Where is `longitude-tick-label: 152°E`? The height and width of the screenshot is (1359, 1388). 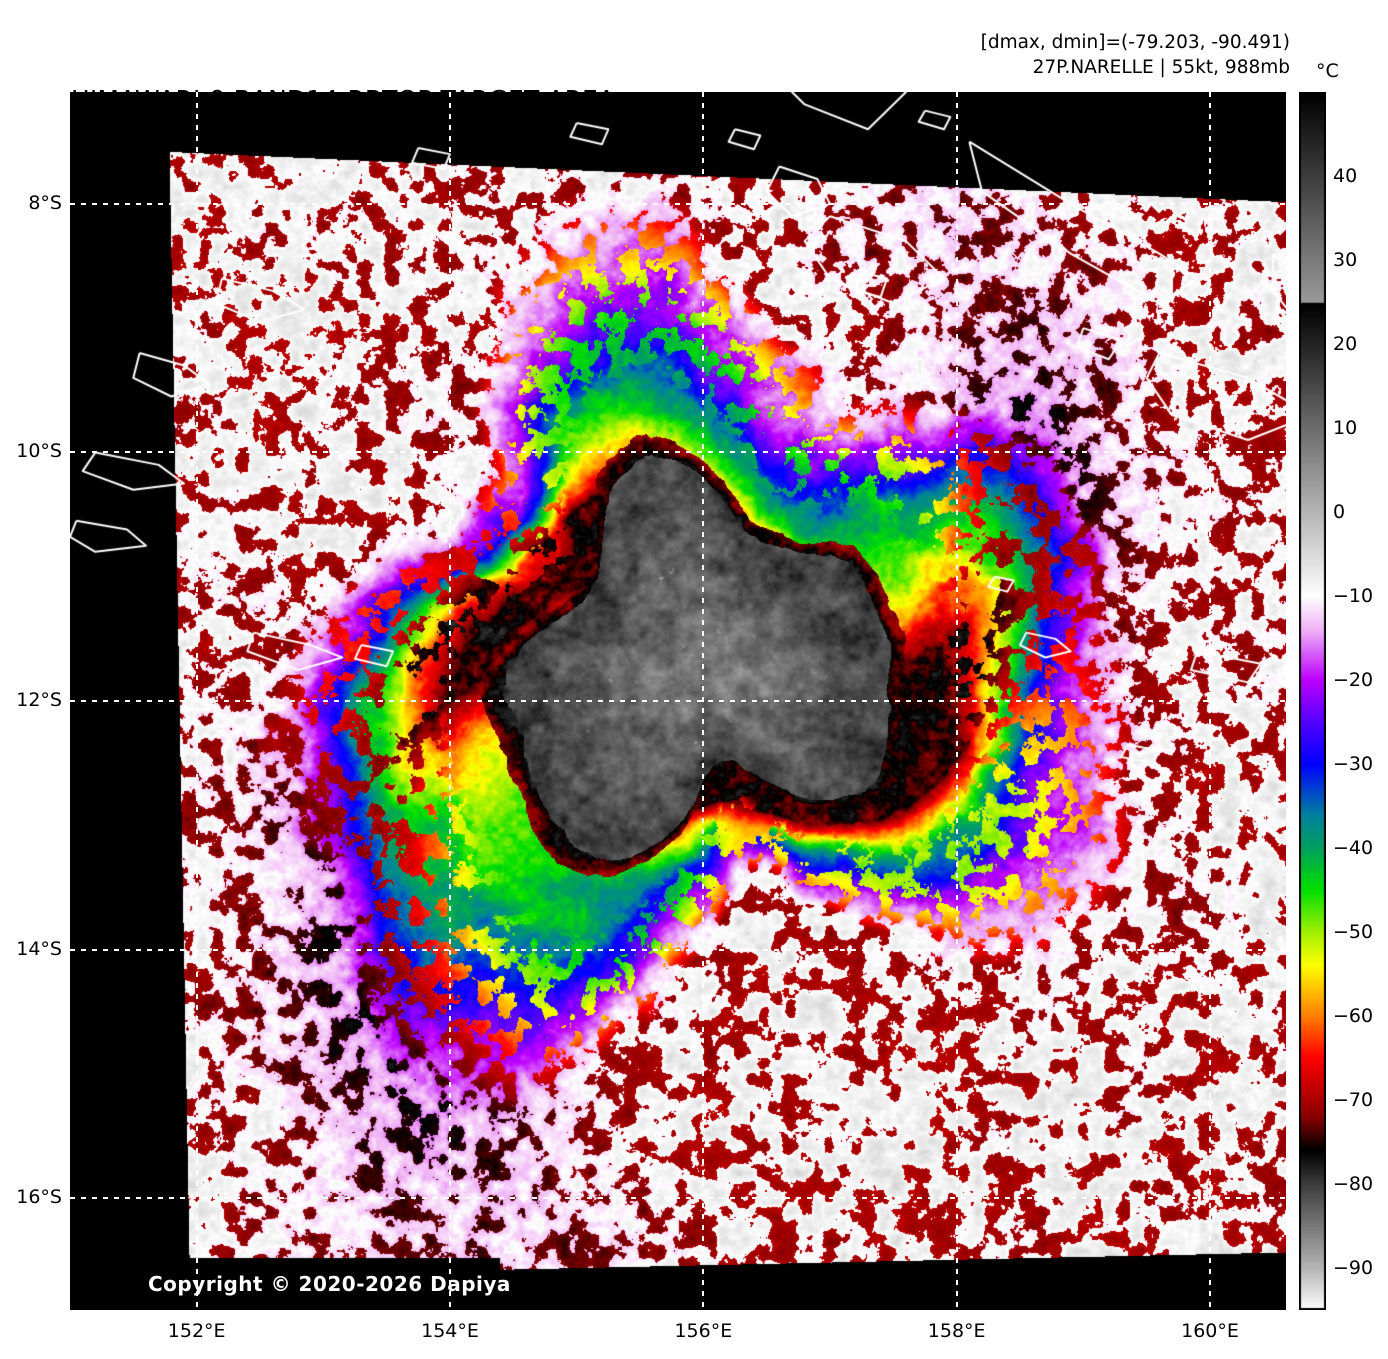 longitude-tick-label: 152°E is located at coordinates (196, 1331).